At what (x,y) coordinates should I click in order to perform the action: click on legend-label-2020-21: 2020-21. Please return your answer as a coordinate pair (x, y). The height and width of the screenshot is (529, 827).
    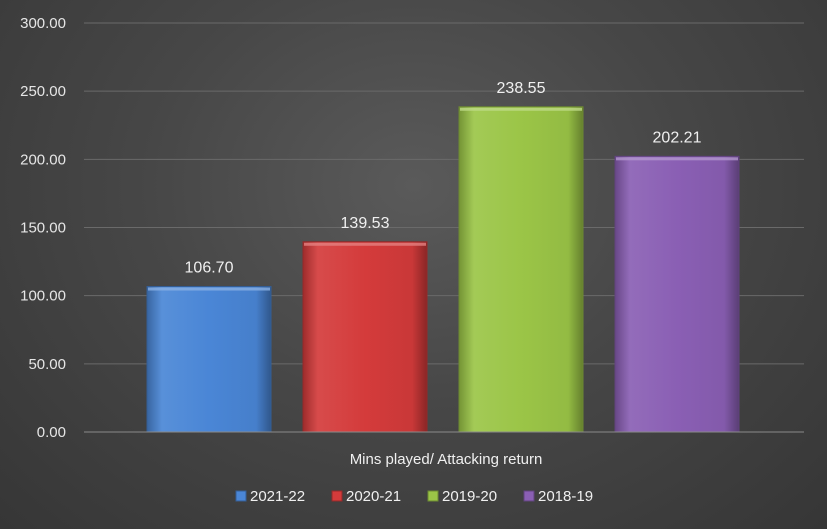
    Looking at the image, I should click on (373, 496).